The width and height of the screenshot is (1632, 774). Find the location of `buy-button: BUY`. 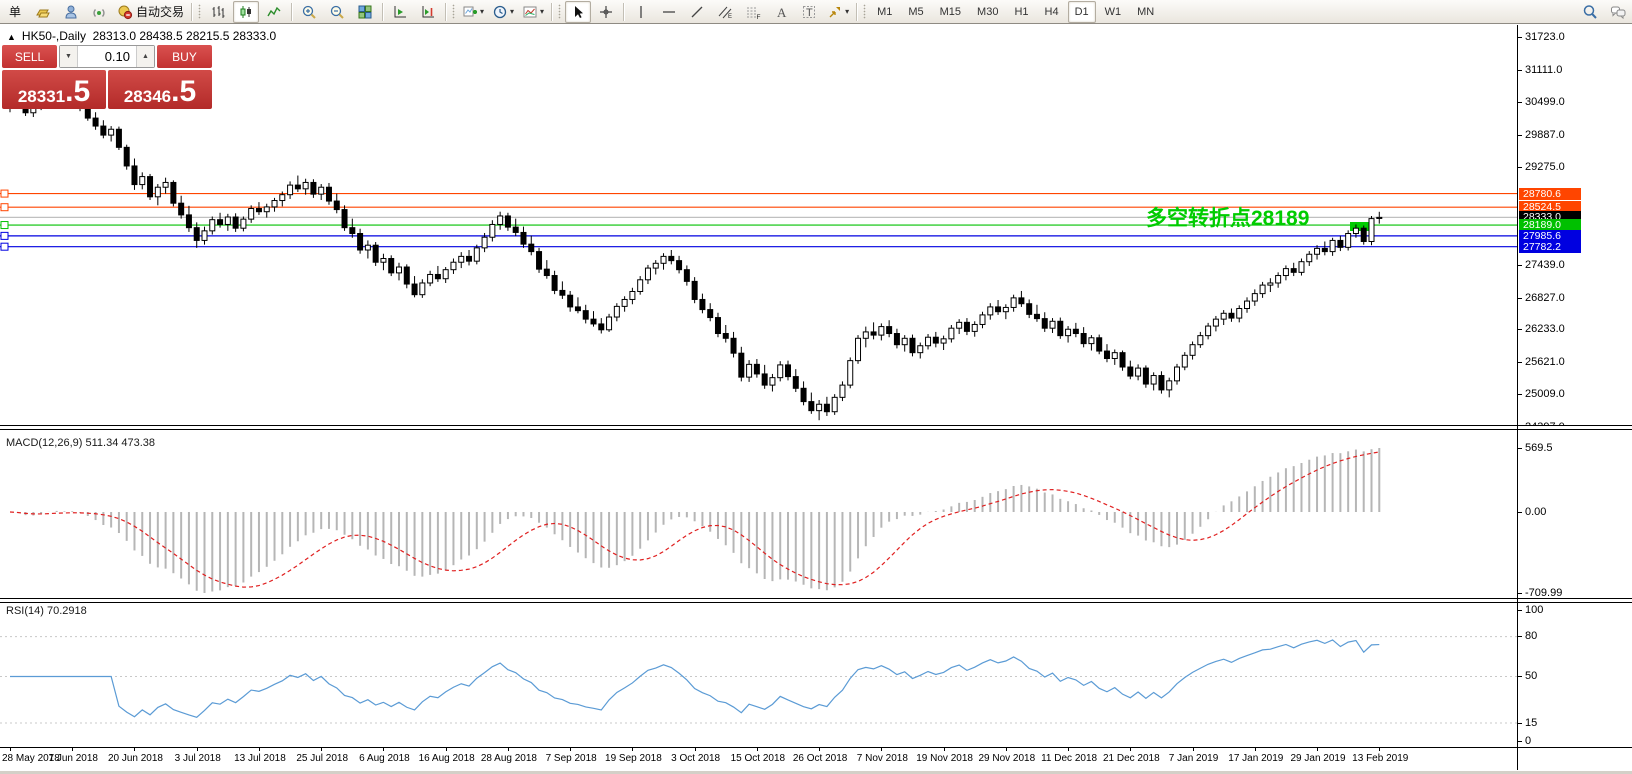

buy-button: BUY is located at coordinates (184, 56).